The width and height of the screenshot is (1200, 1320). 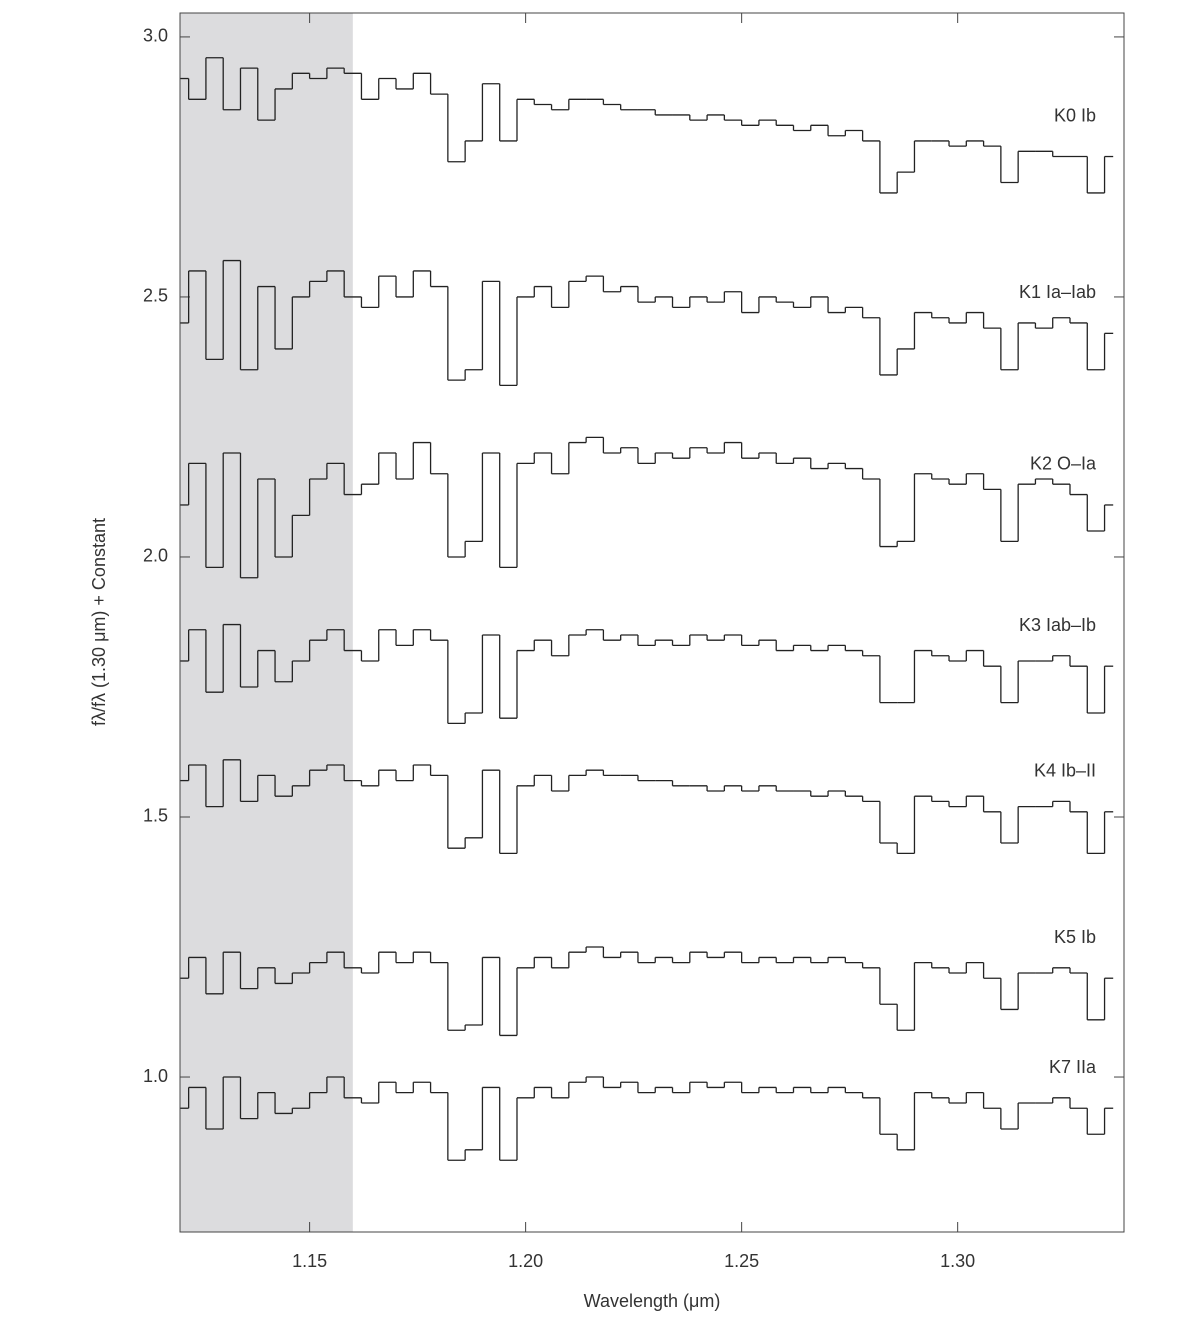 I want to click on x-tick-label: 1.25, so click(x=741, y=1261).